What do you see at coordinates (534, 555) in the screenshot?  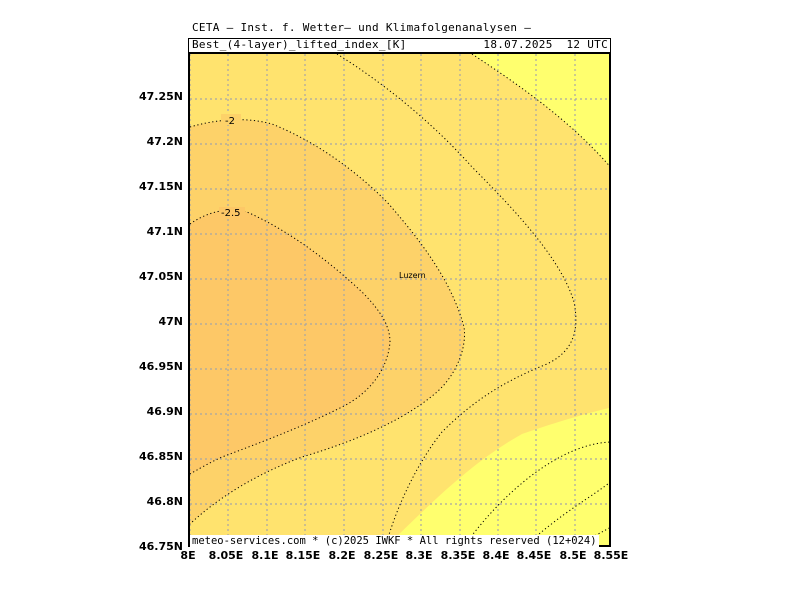 I see `lon-label: 8.45E` at bounding box center [534, 555].